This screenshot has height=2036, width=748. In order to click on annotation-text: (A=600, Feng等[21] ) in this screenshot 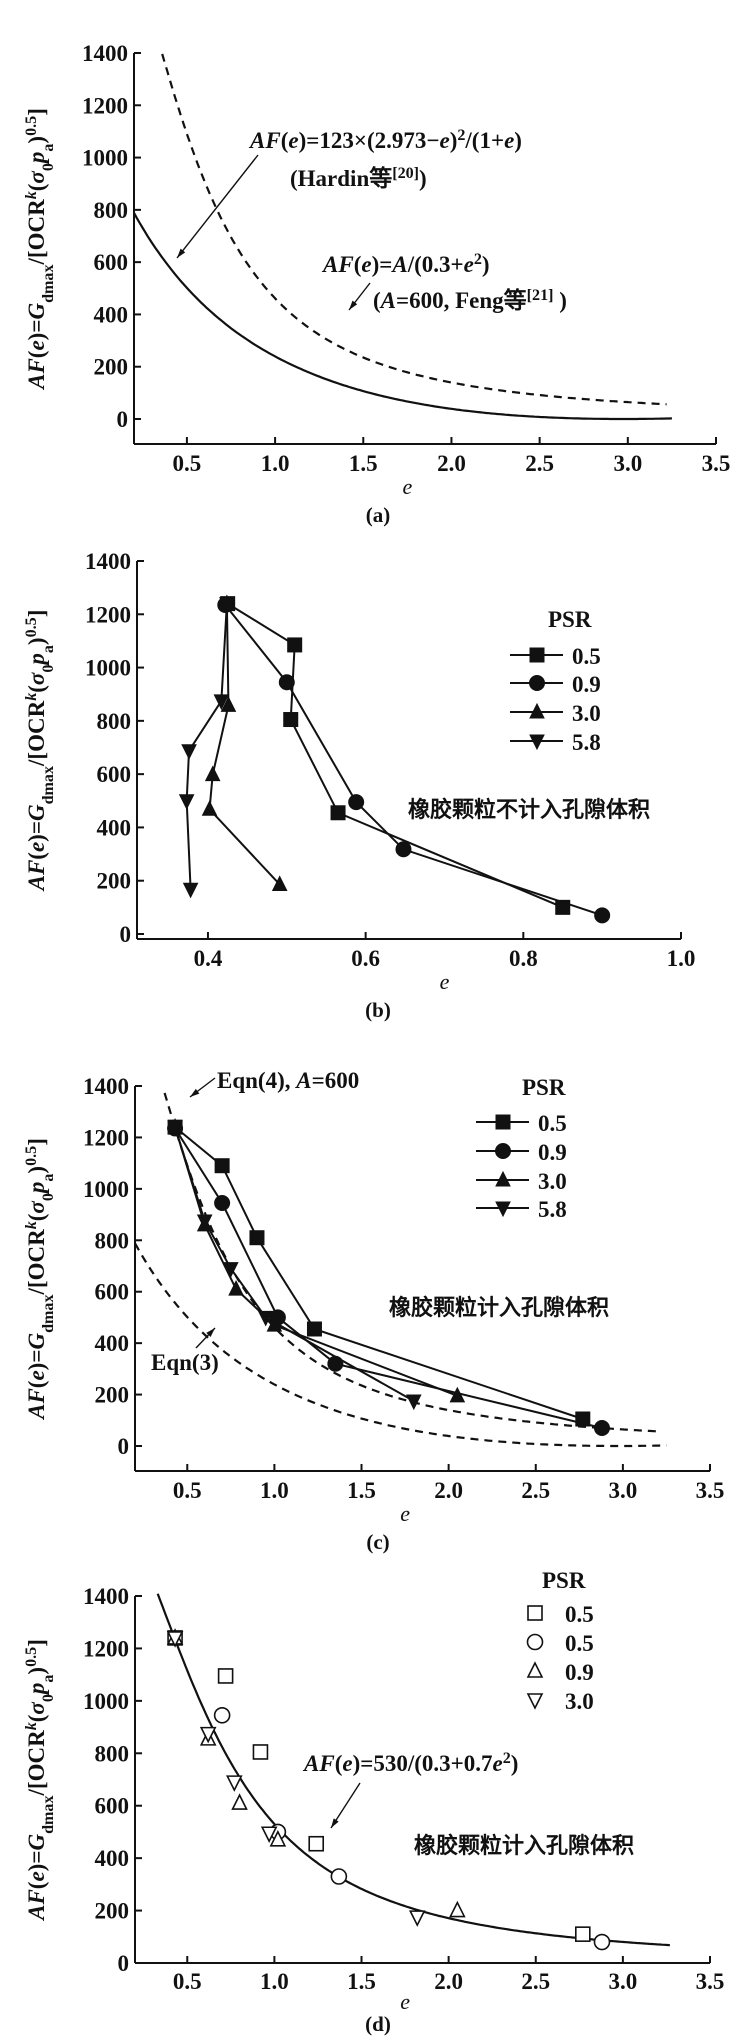, I will do `click(470, 300)`.